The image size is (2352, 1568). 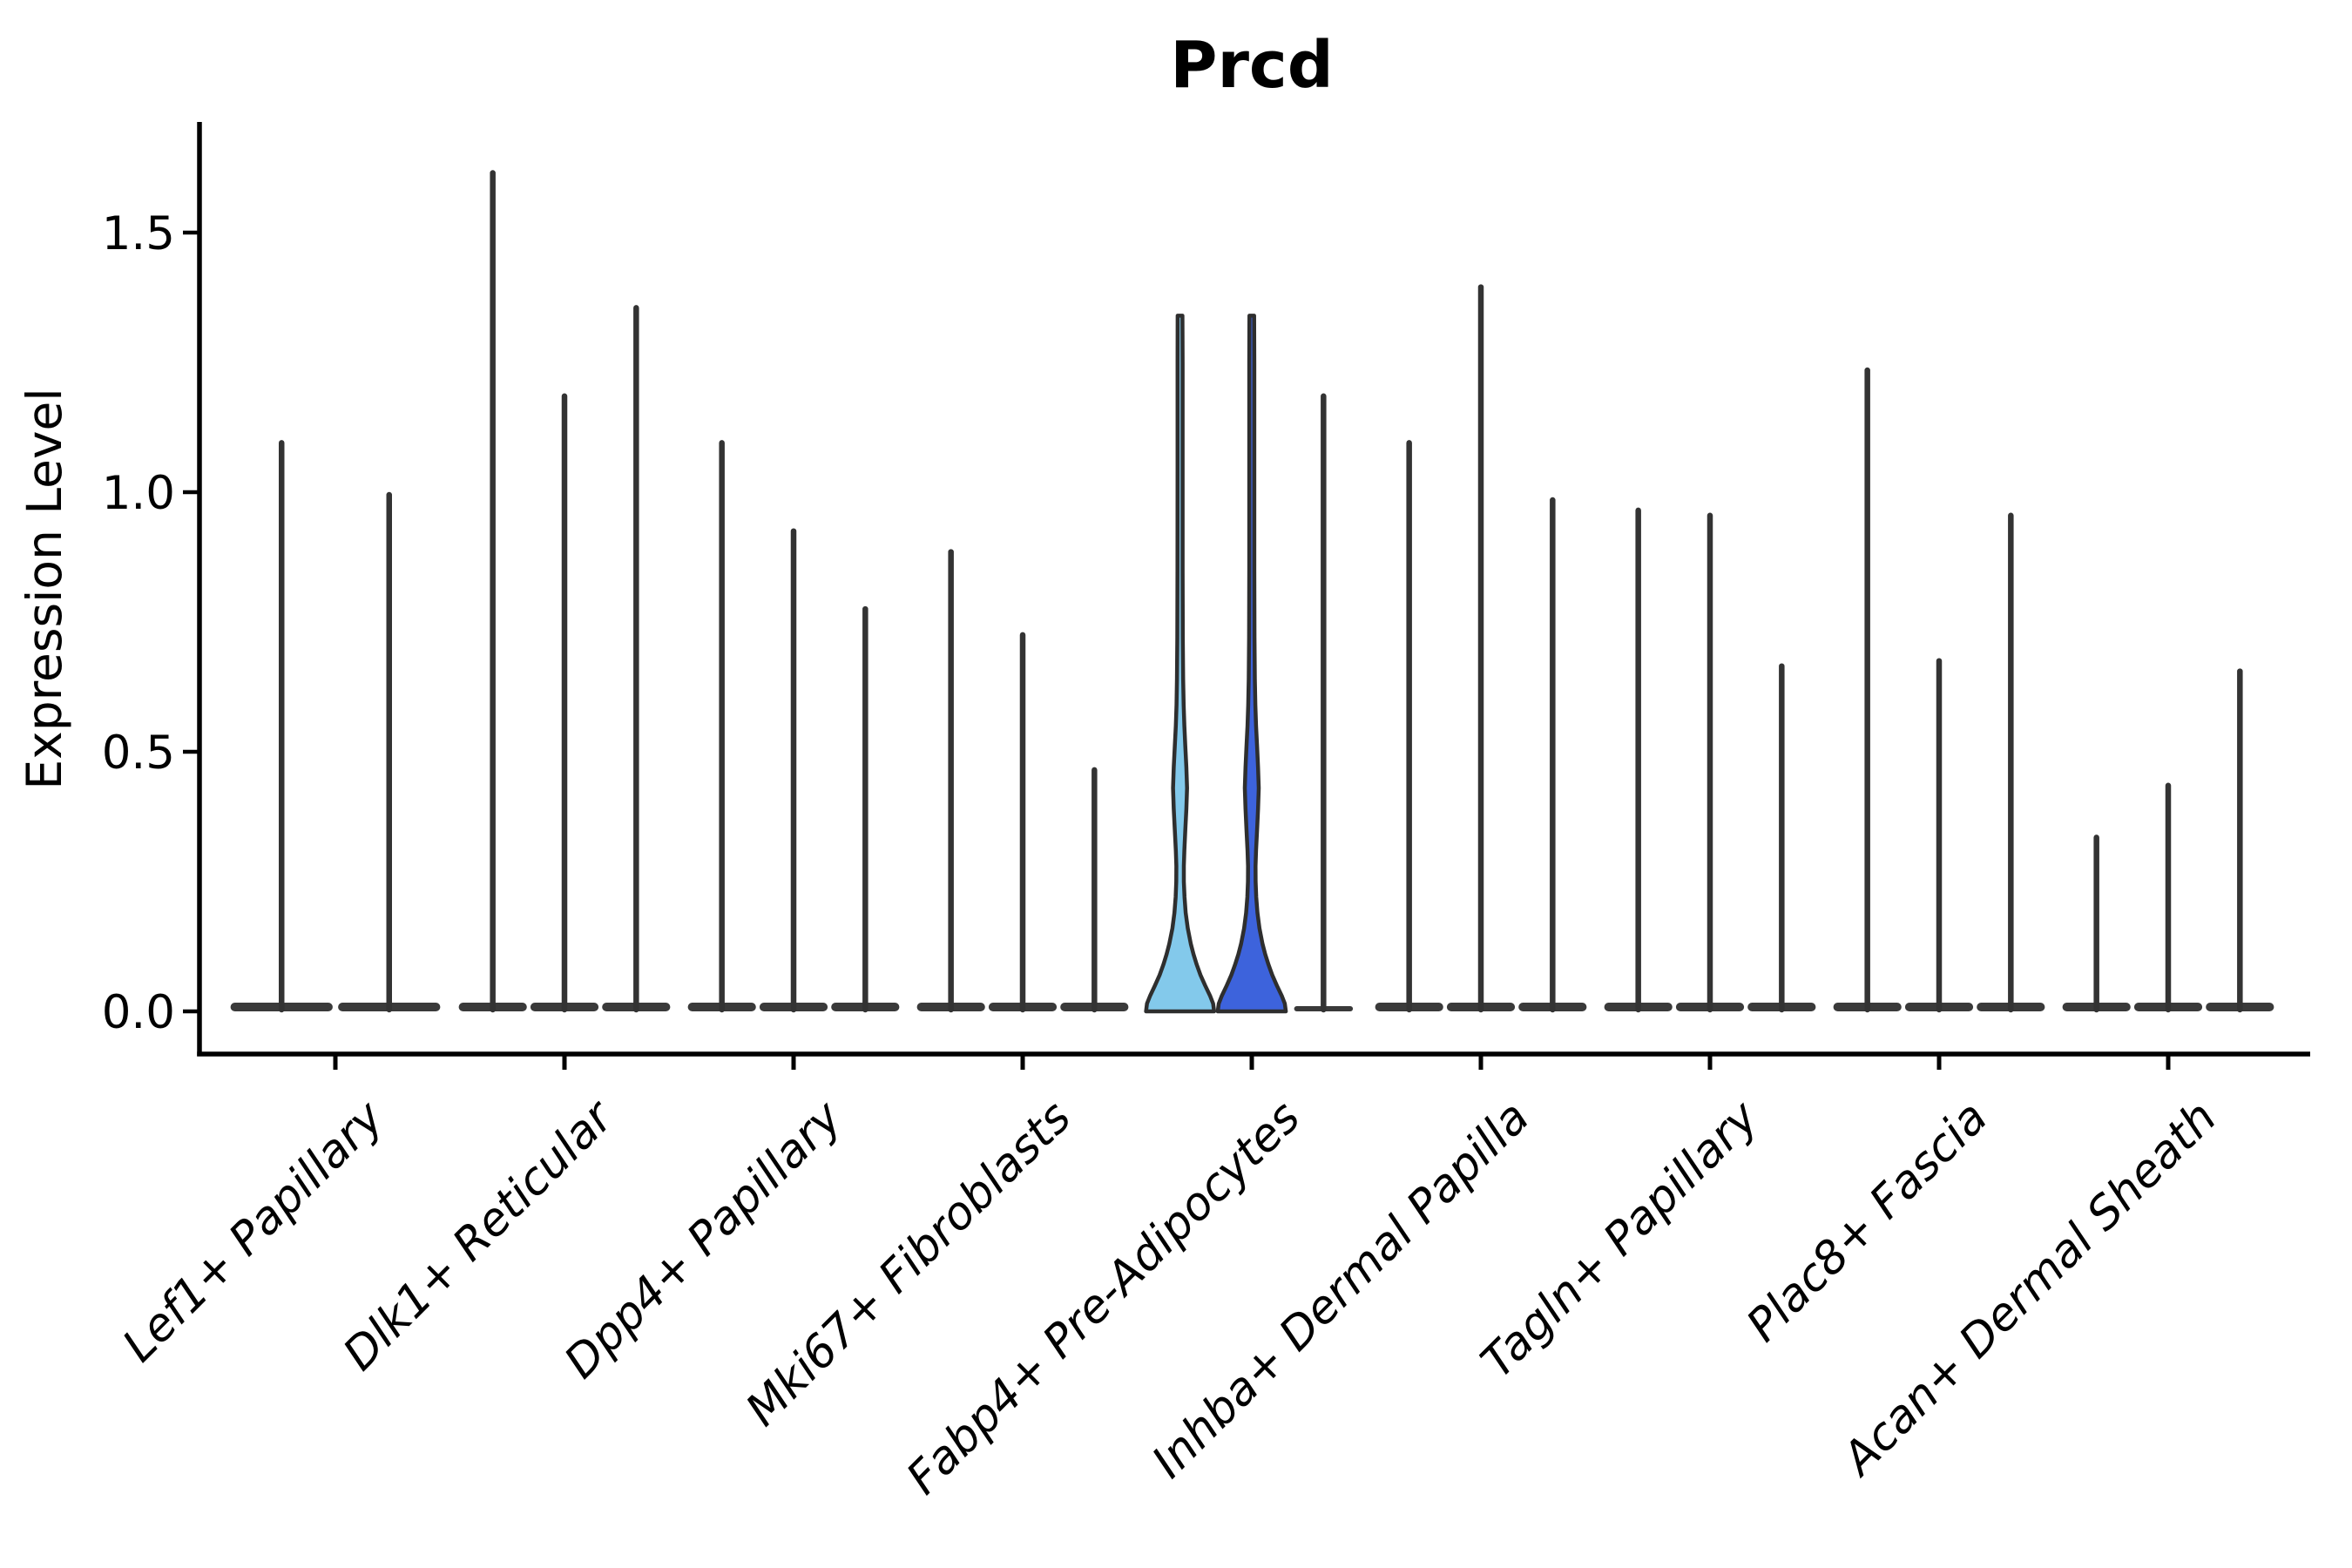 What do you see at coordinates (1104, 1299) in the screenshot?
I see `x-tick-label-fabp4-pre-adipocytes: Fabp4+ Pre-Adipocytes` at bounding box center [1104, 1299].